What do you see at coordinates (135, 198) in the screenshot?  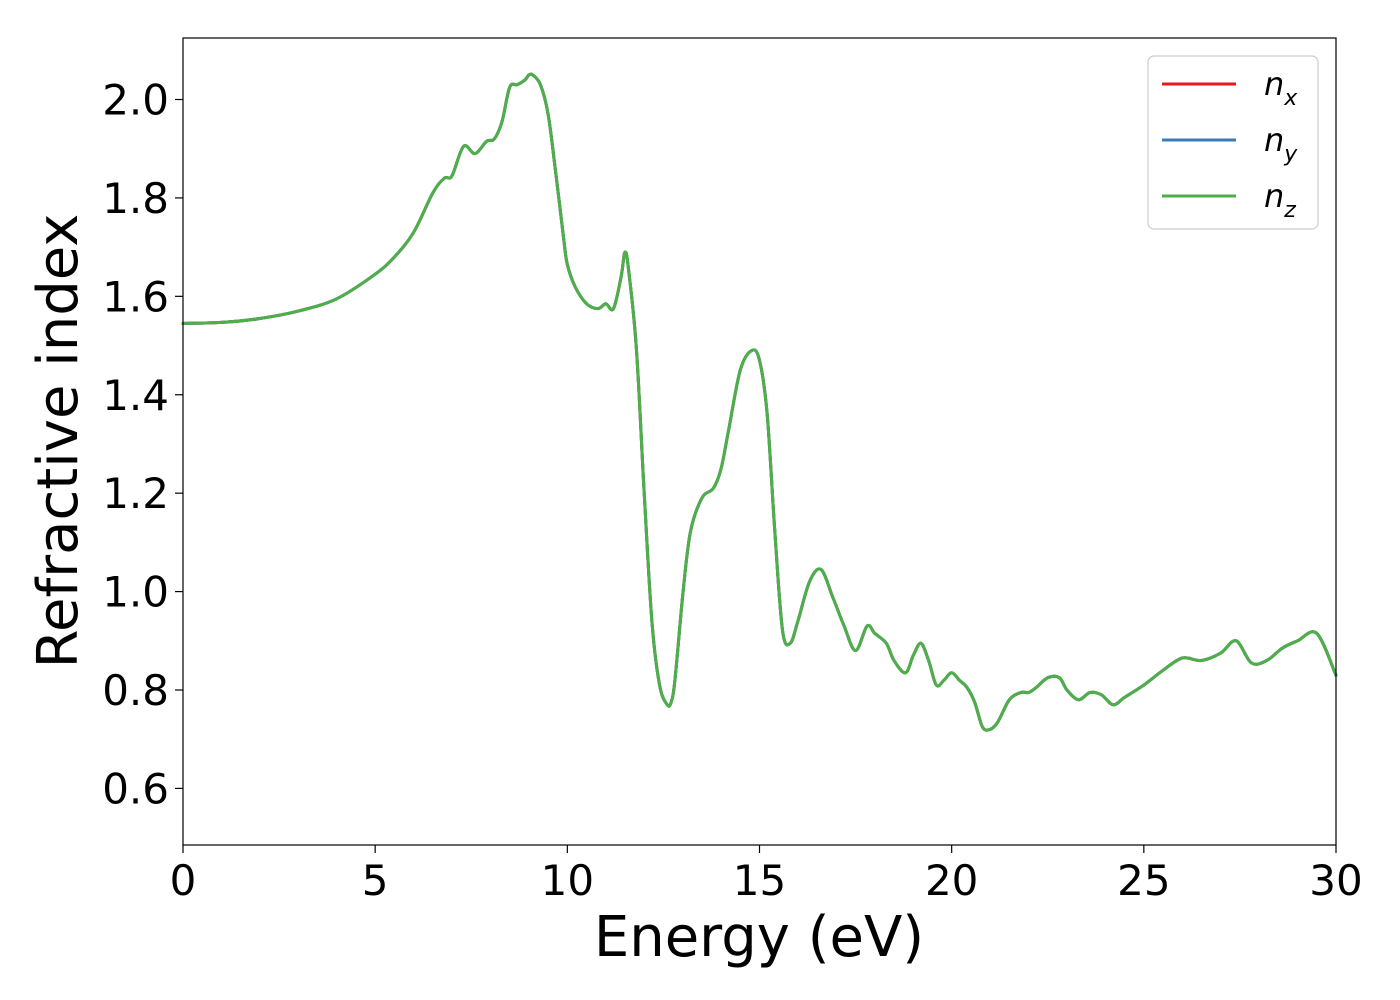 I see `y-tick-label: 1.8` at bounding box center [135, 198].